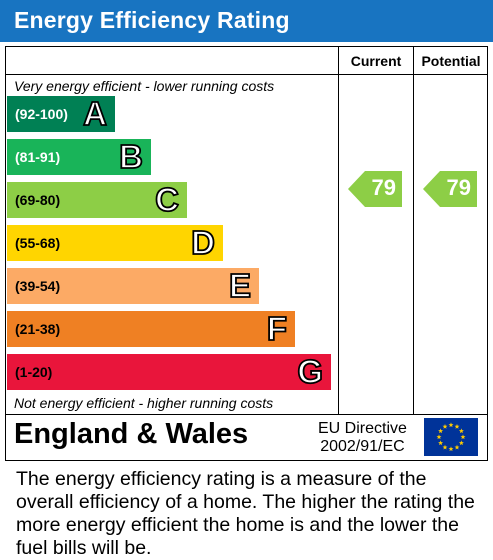 The height and width of the screenshot is (560, 493). I want to click on current-column-header: Current, so click(376, 61).